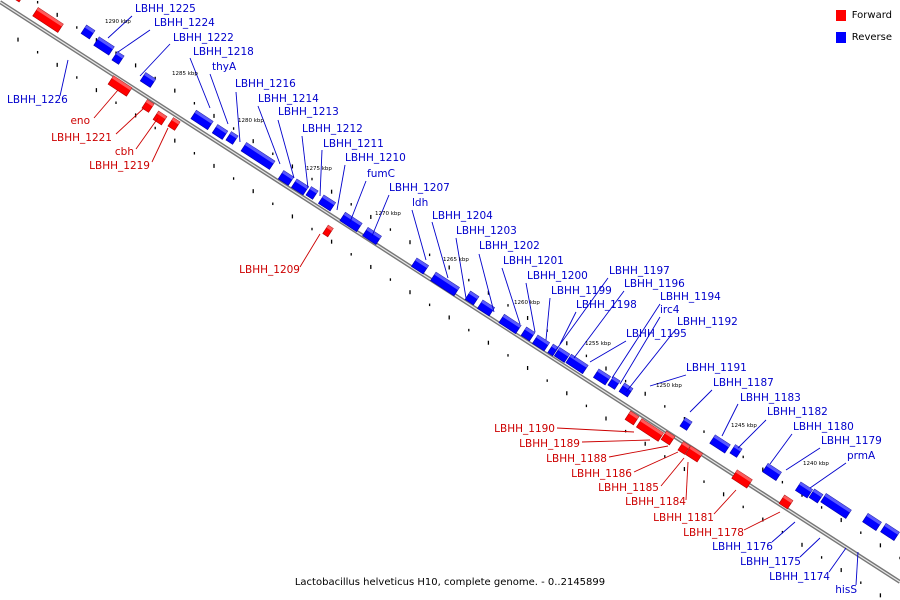 The image size is (900, 600). Describe the element at coordinates (184, 23) in the screenshot. I see `reverse-gene-label: LBHH_1224` at that location.